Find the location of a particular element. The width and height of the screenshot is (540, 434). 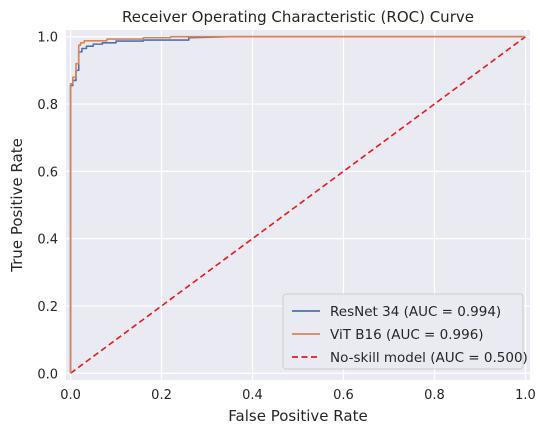

y-tick-label: 1.0 is located at coordinates (47, 38).